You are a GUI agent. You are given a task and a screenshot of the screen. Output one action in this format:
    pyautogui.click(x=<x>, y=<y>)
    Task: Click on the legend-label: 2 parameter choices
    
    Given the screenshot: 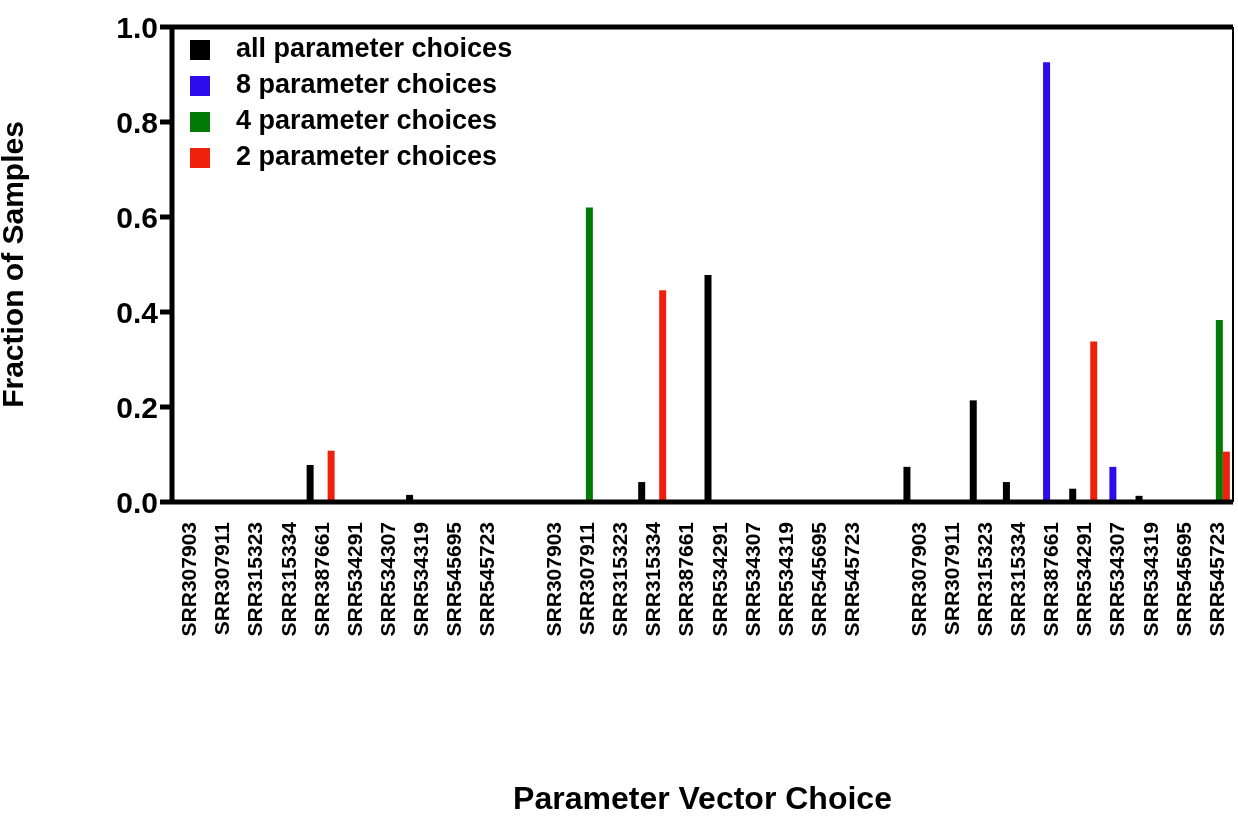 What is the action you would take?
    pyautogui.click(x=367, y=156)
    